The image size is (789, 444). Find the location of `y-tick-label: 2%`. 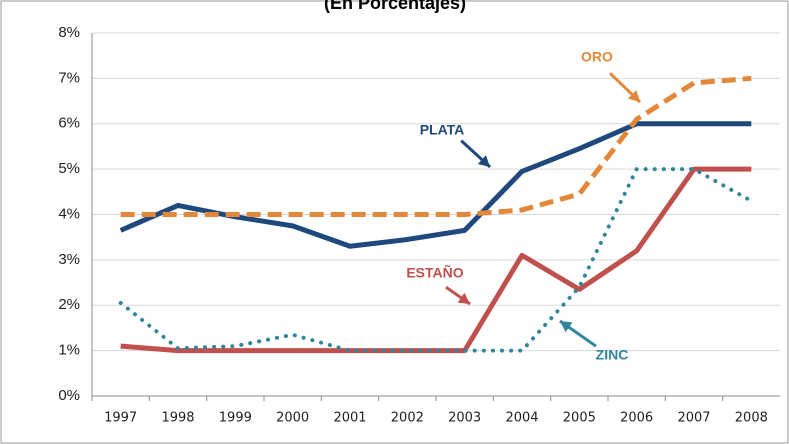

y-tick-label: 2% is located at coordinates (69, 304).